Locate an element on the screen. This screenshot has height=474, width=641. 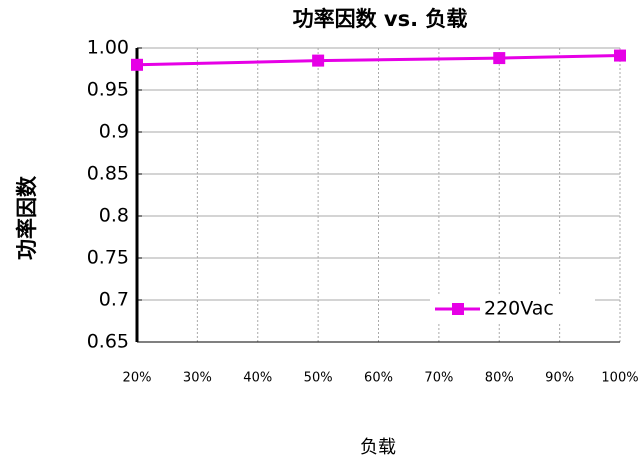
x-tick-label: 60% is located at coordinates (378, 378).